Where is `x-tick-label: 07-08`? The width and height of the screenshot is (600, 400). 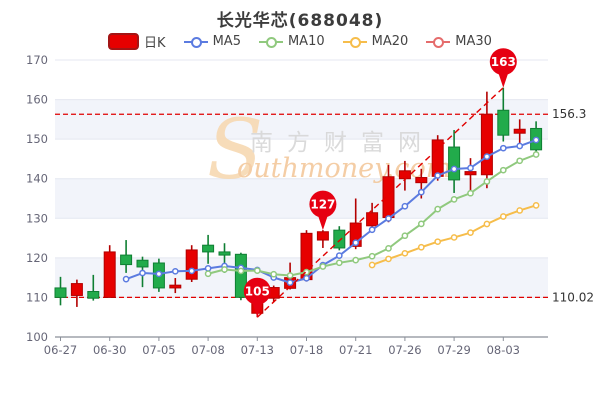 x-tick-label: 07-08 is located at coordinates (207, 350).